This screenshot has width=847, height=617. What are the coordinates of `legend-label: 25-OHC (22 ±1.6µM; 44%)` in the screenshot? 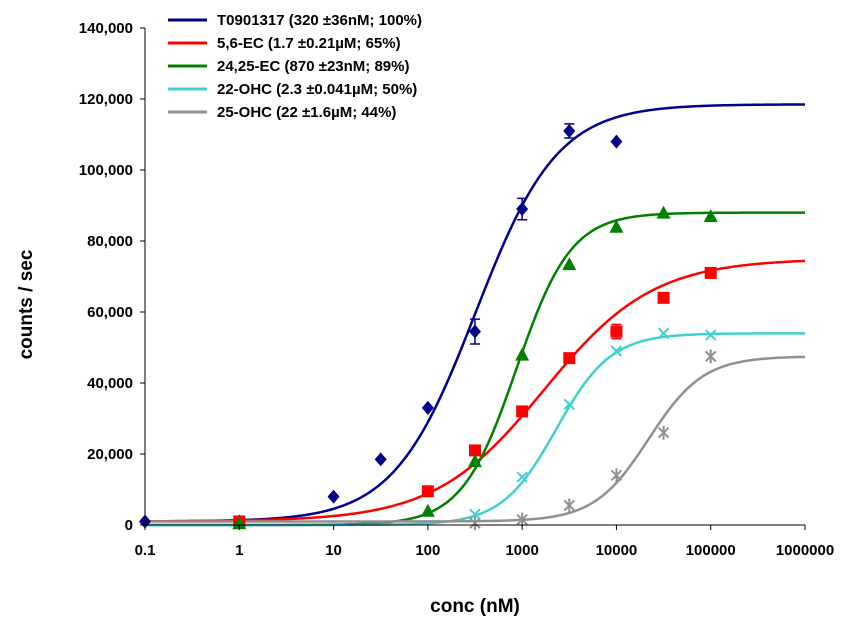 It's located at (306, 112).